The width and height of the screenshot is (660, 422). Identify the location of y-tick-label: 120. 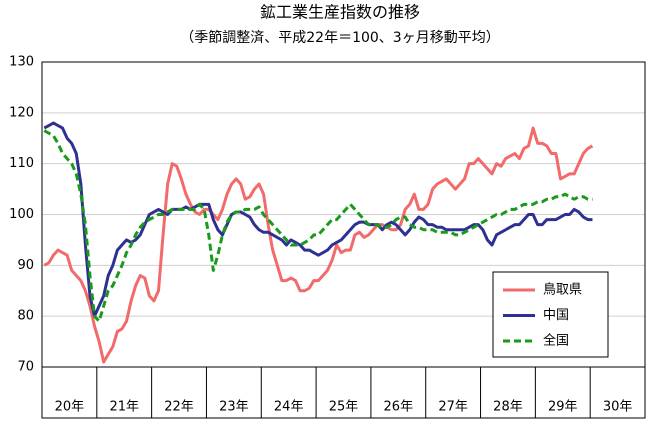
(21, 112).